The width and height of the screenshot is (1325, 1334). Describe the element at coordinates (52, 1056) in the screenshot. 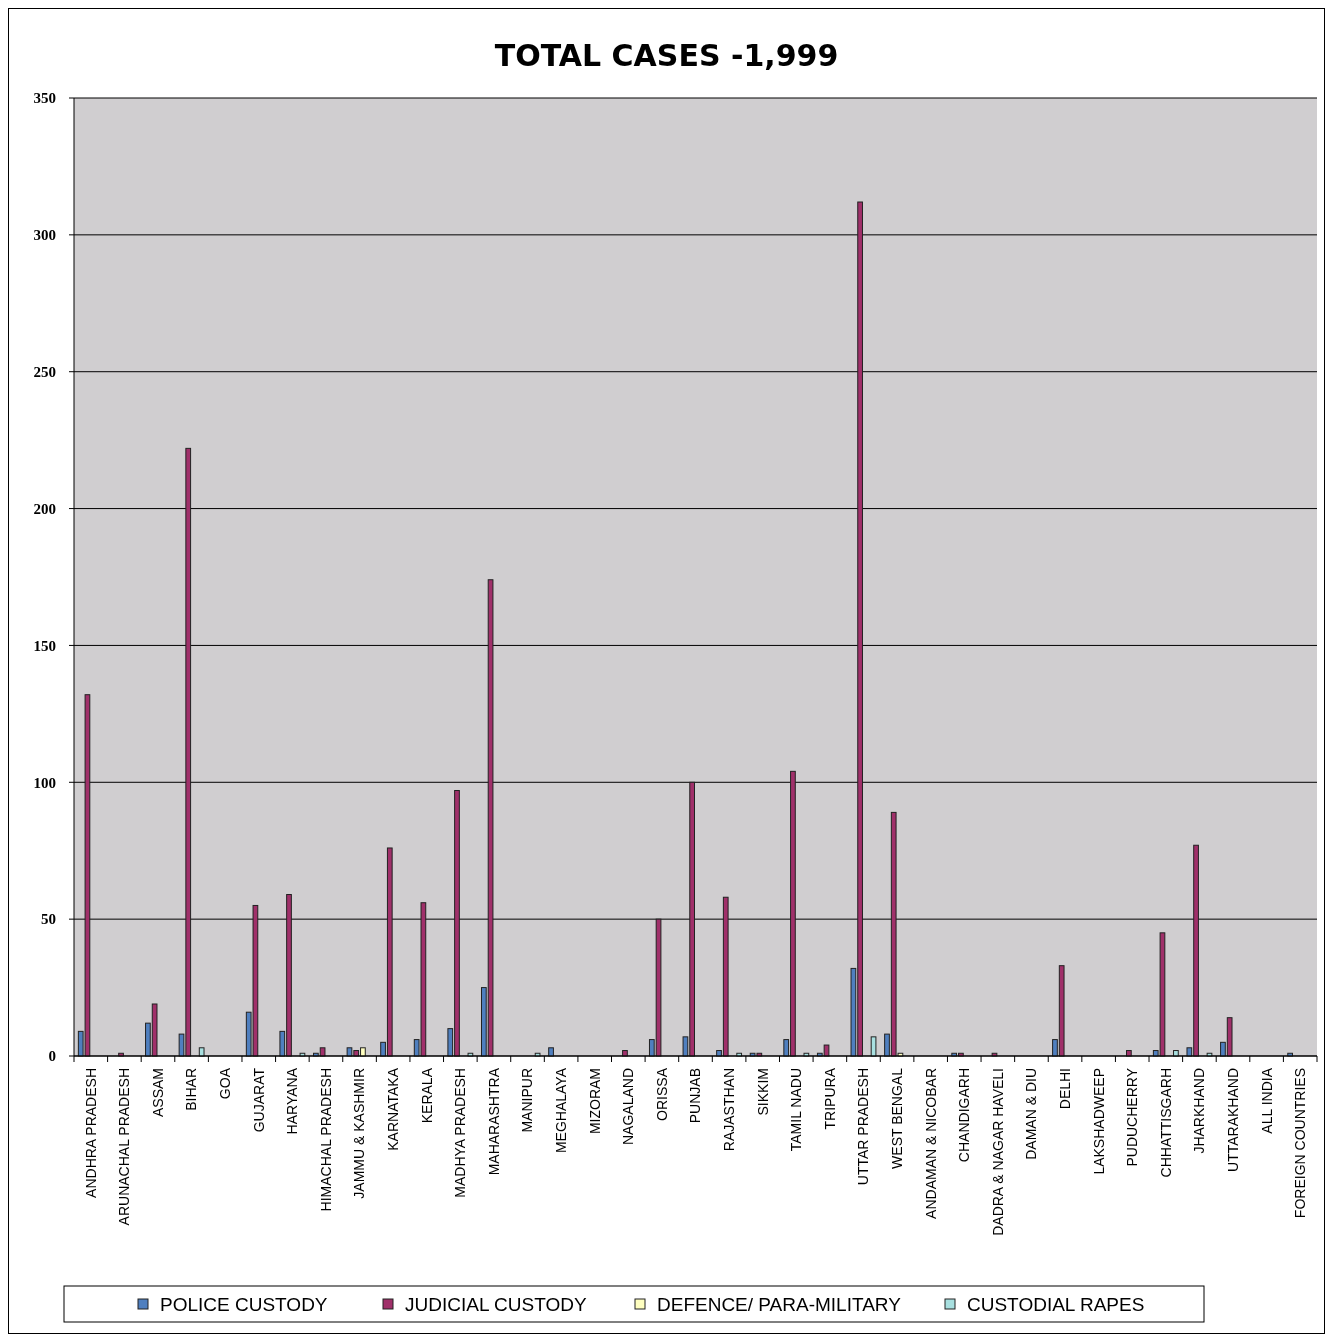

I see `y-tick-label: 0` at that location.